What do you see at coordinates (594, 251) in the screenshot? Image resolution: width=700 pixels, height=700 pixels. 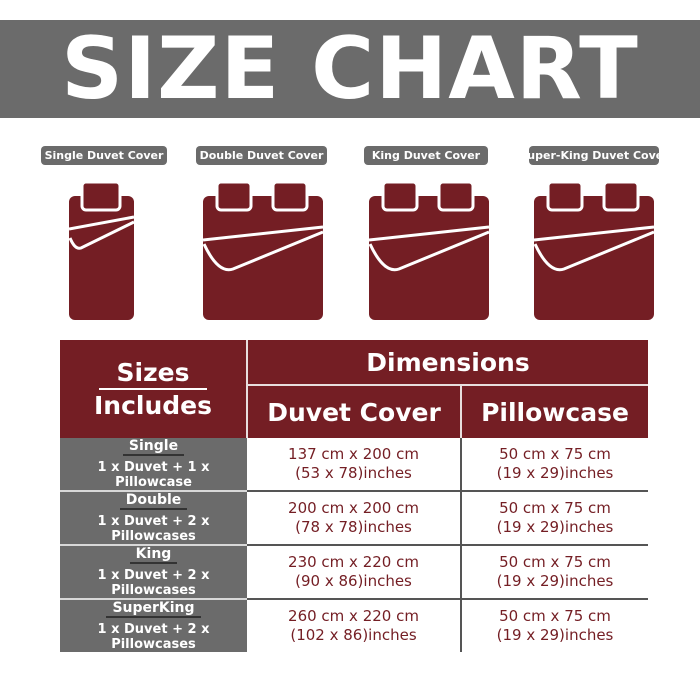 I see `super-king-bed-icon` at bounding box center [594, 251].